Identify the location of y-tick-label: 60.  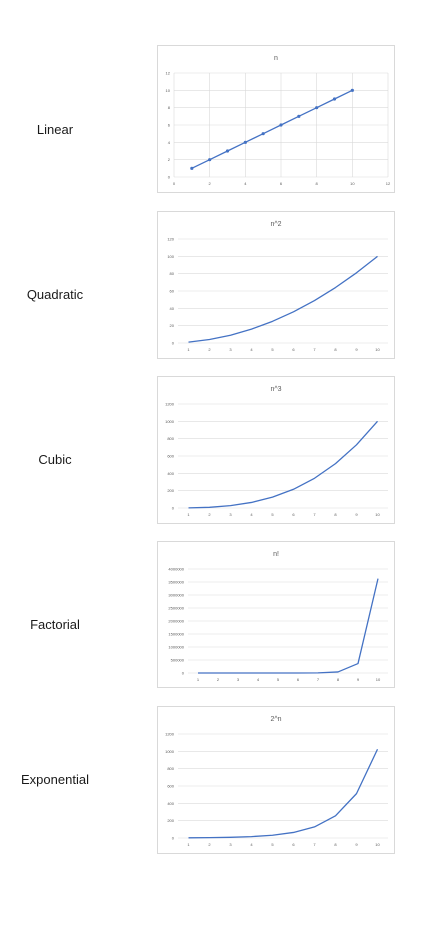
(172, 291).